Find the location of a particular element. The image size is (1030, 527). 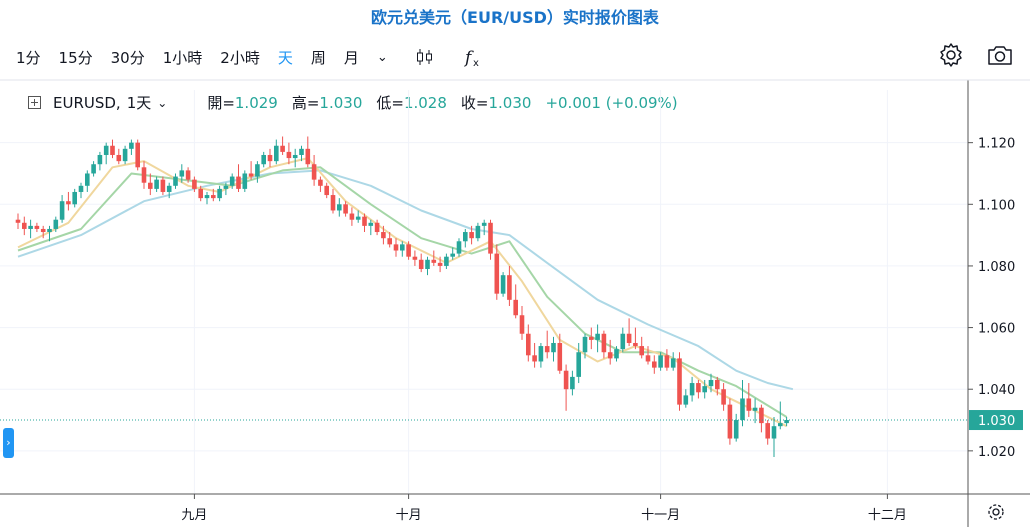

expand-plus-icon is located at coordinates (34, 102).